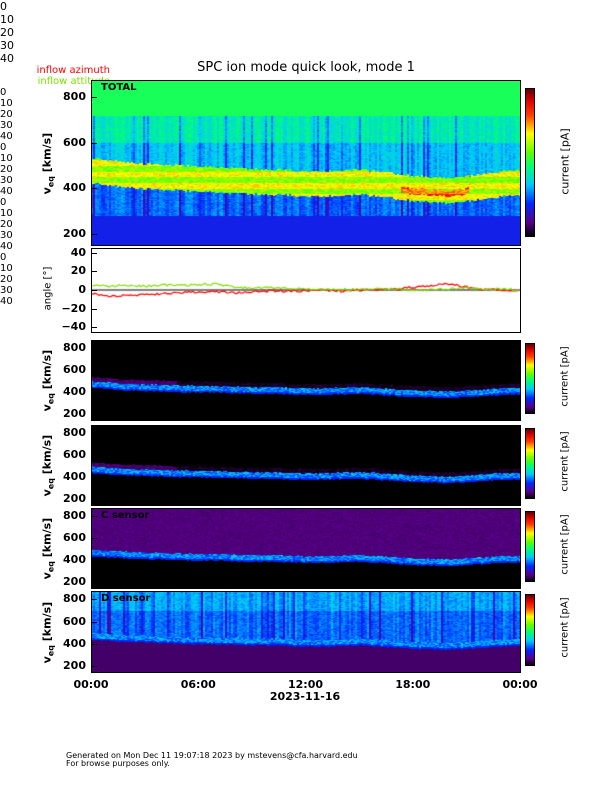 The image size is (612, 792). Describe the element at coordinates (305, 631) in the screenshot. I see `spectrogram-d-sensor` at that location.